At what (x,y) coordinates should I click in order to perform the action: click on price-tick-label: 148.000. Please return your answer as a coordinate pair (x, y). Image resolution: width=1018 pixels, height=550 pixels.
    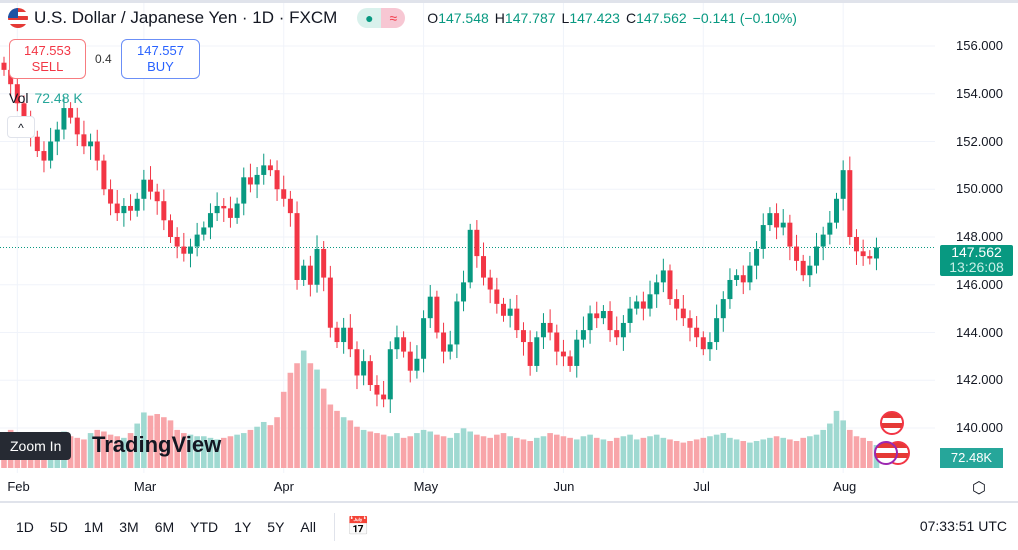
    Looking at the image, I should click on (979, 236).